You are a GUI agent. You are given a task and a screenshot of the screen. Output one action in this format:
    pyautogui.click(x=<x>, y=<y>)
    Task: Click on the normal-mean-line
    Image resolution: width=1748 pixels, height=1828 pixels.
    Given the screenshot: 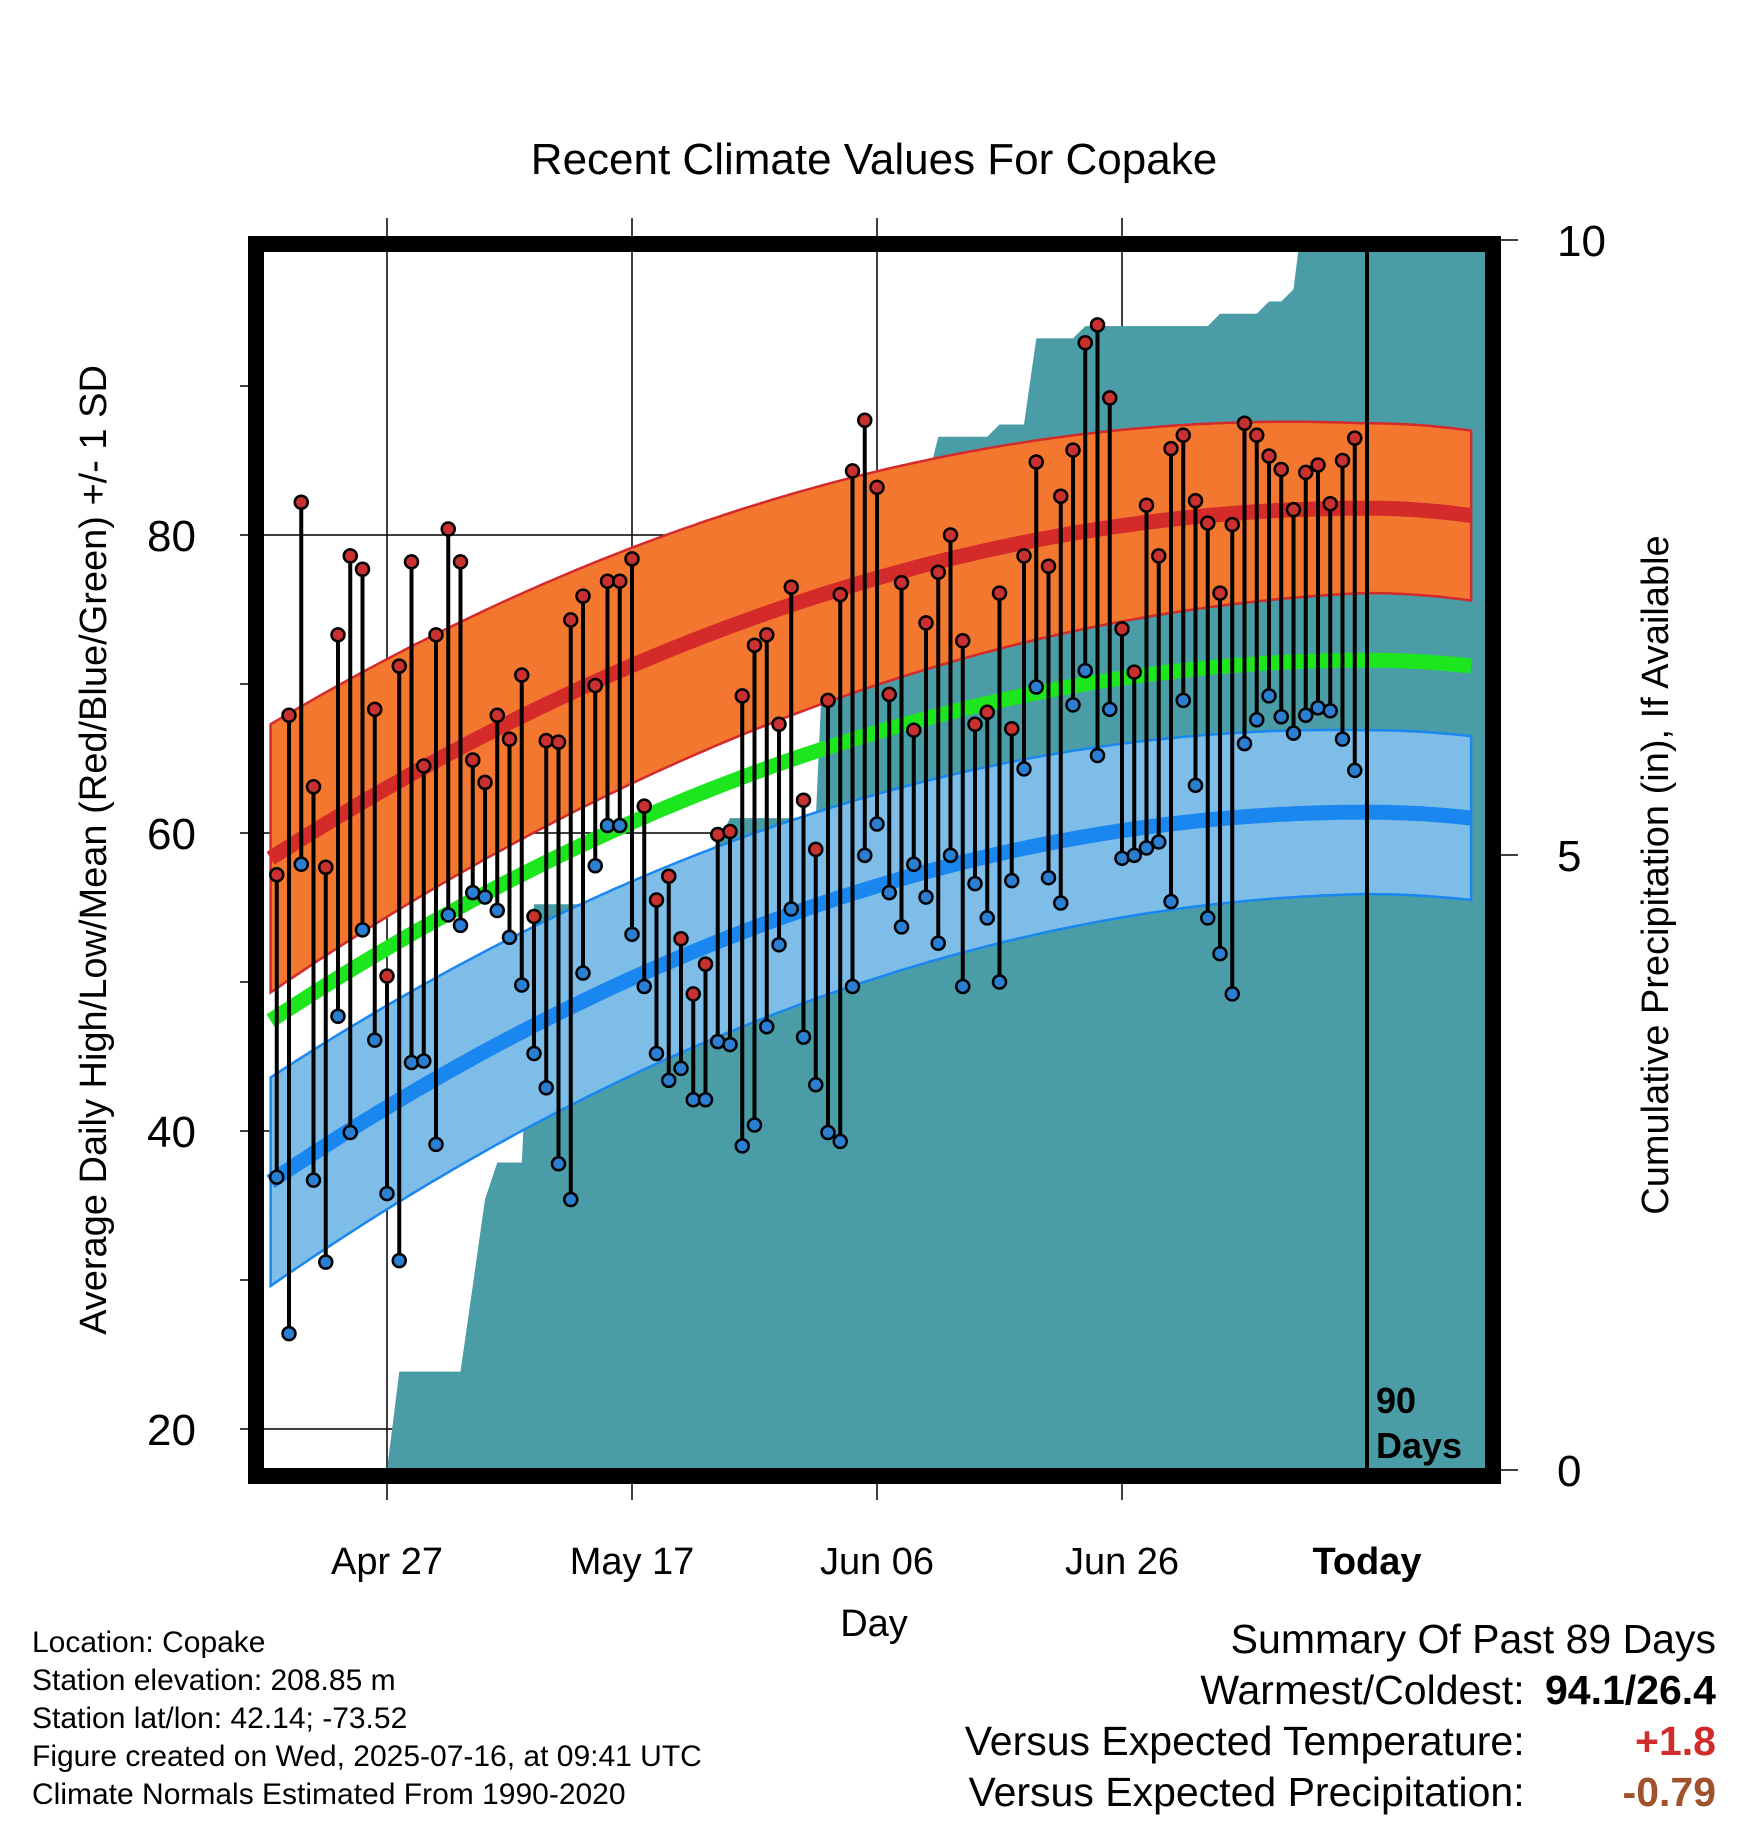 What is the action you would take?
    pyautogui.click(x=869, y=840)
    